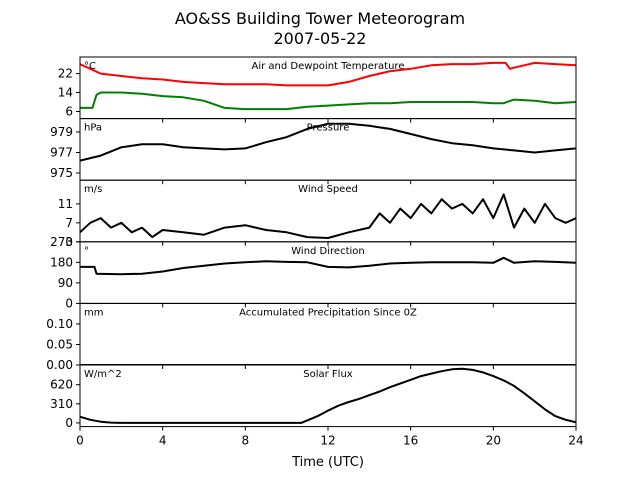 This screenshot has height=480, width=640. What do you see at coordinates (69, 223) in the screenshot?
I see `y-tick-label: 7` at bounding box center [69, 223].